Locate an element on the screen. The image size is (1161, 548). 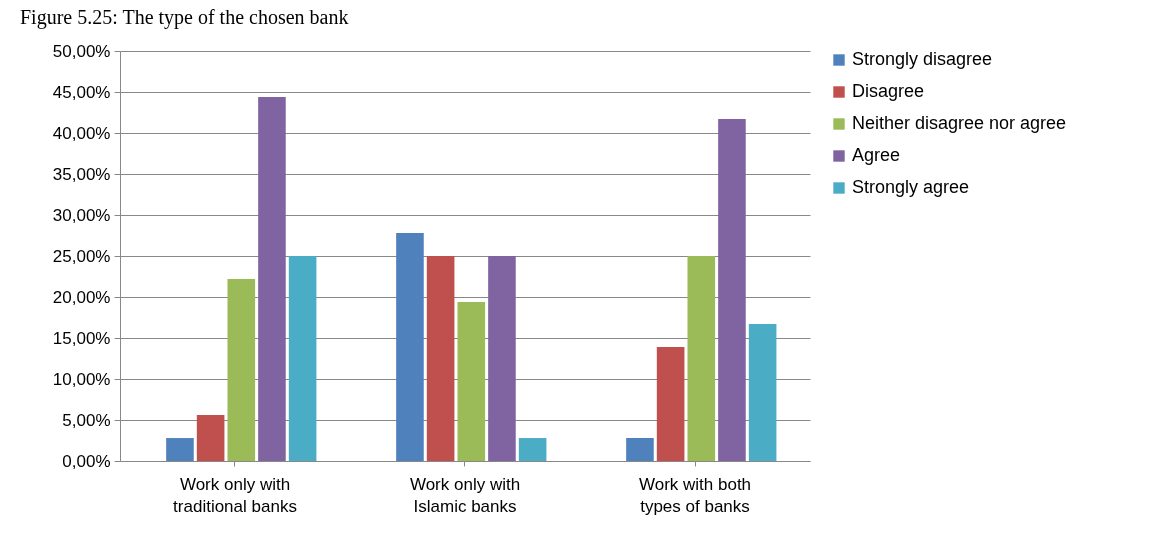
legend-label: Strongly agree is located at coordinates (911, 187).